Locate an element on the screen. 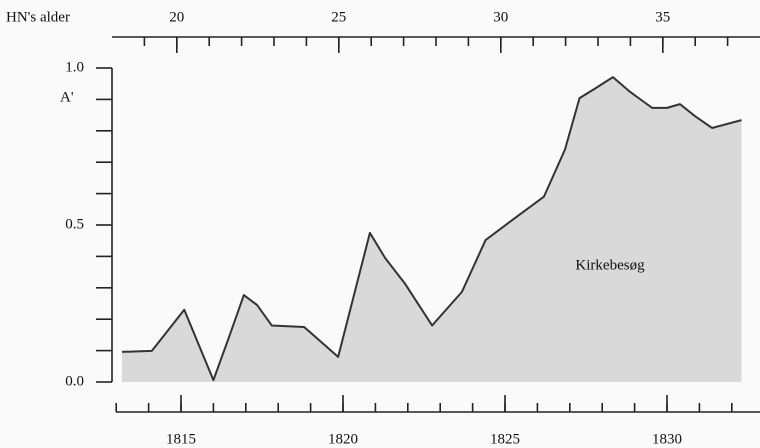 This screenshot has height=448, width=760. y-tick-label: 0.5 is located at coordinates (74, 224).